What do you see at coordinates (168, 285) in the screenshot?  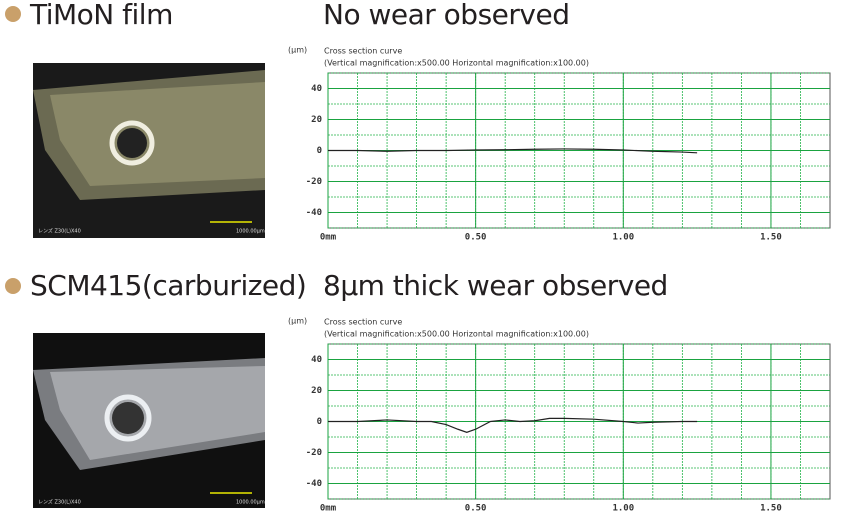 I see `sample-label: SCM415(carburized)` at bounding box center [168, 285].